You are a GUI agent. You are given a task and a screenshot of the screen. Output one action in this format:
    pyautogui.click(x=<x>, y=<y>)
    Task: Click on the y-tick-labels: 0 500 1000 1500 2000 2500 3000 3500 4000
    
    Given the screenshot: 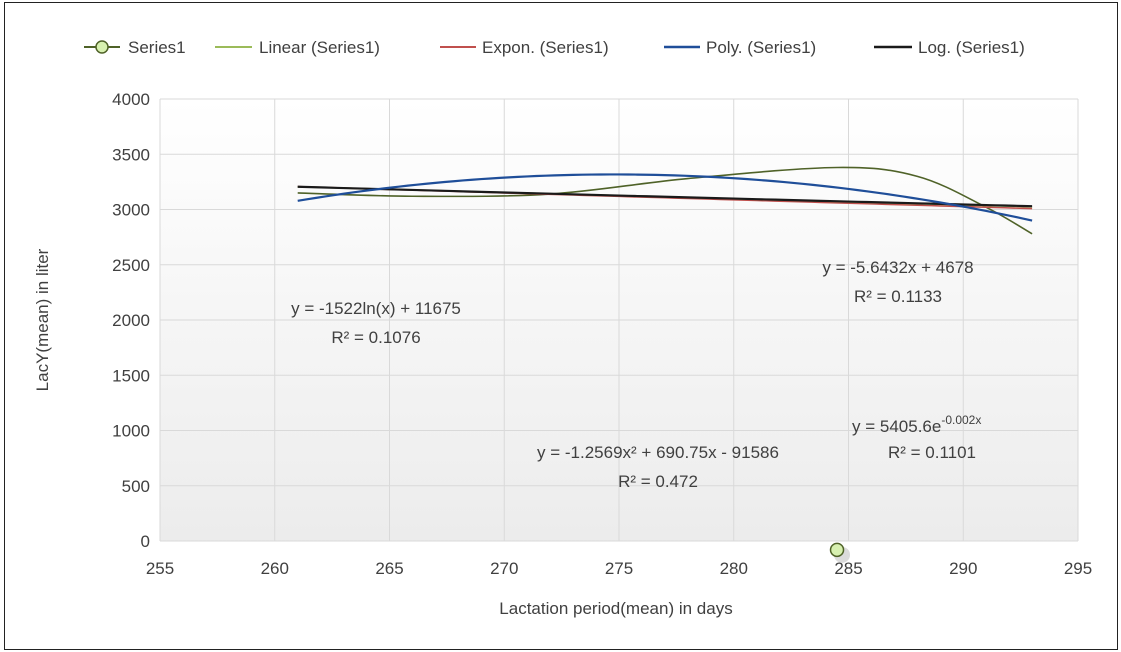 What is the action you would take?
    pyautogui.click(x=131, y=320)
    